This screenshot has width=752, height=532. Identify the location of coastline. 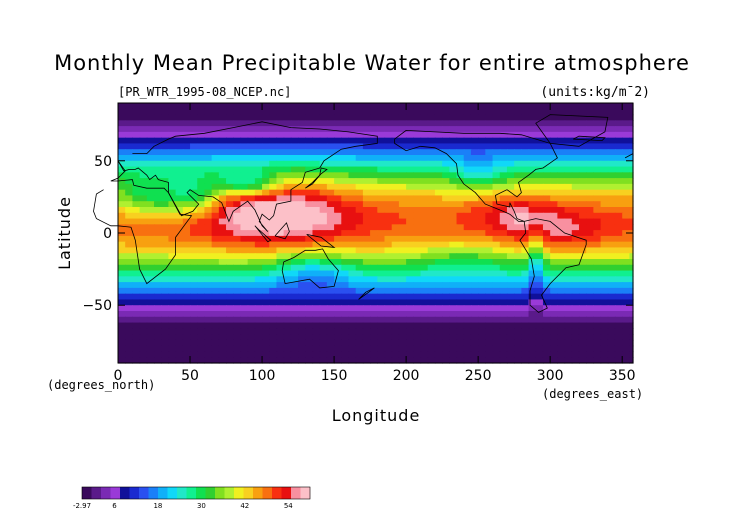
(321, 241).